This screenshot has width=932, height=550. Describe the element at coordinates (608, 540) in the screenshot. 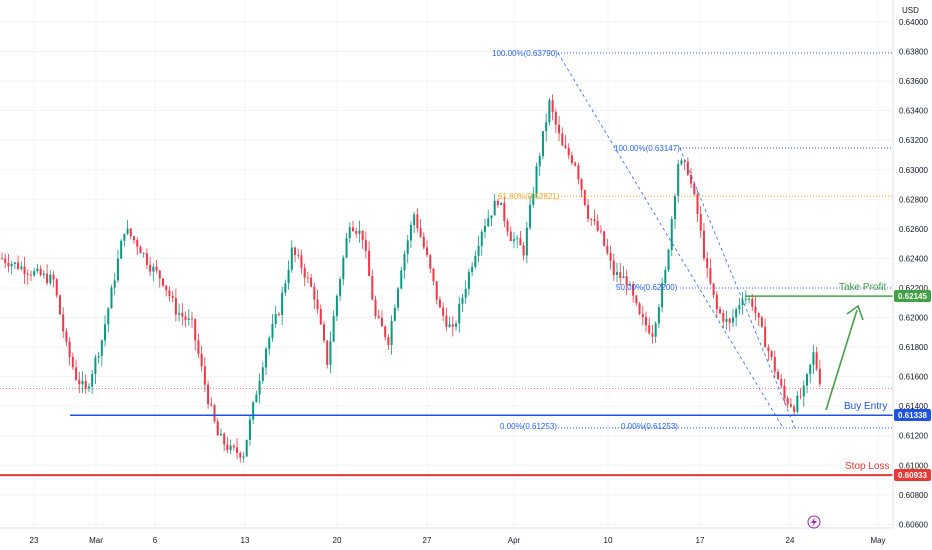

I see `x-tick-label: 10` at that location.